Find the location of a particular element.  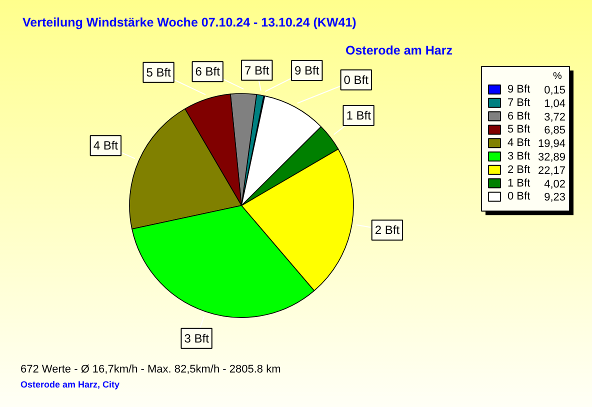

data-label: 1,04 is located at coordinates (555, 104).